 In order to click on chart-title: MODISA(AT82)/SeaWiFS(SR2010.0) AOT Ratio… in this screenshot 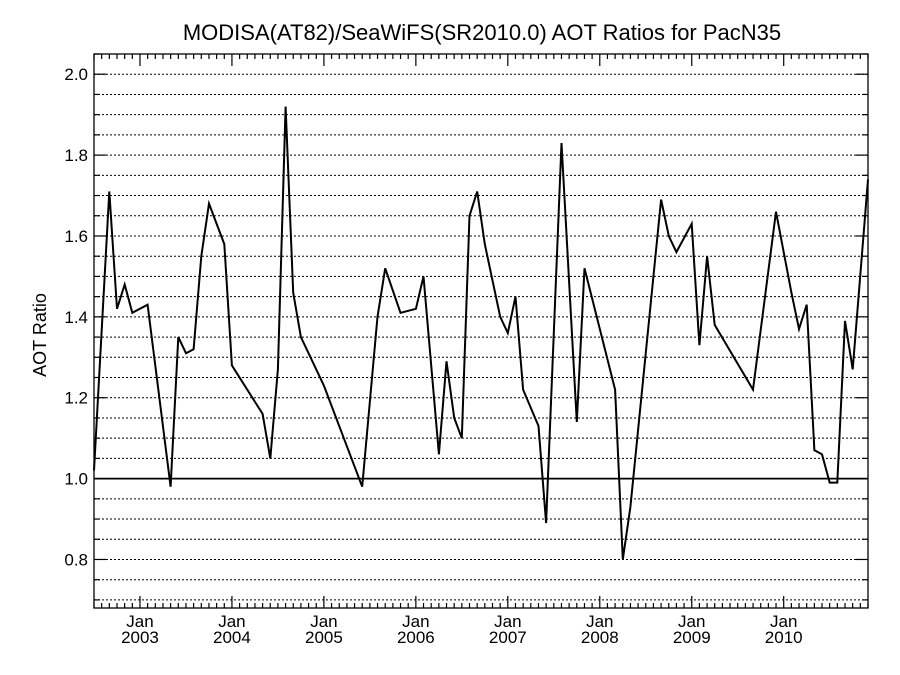, I will do `click(482, 32)`.